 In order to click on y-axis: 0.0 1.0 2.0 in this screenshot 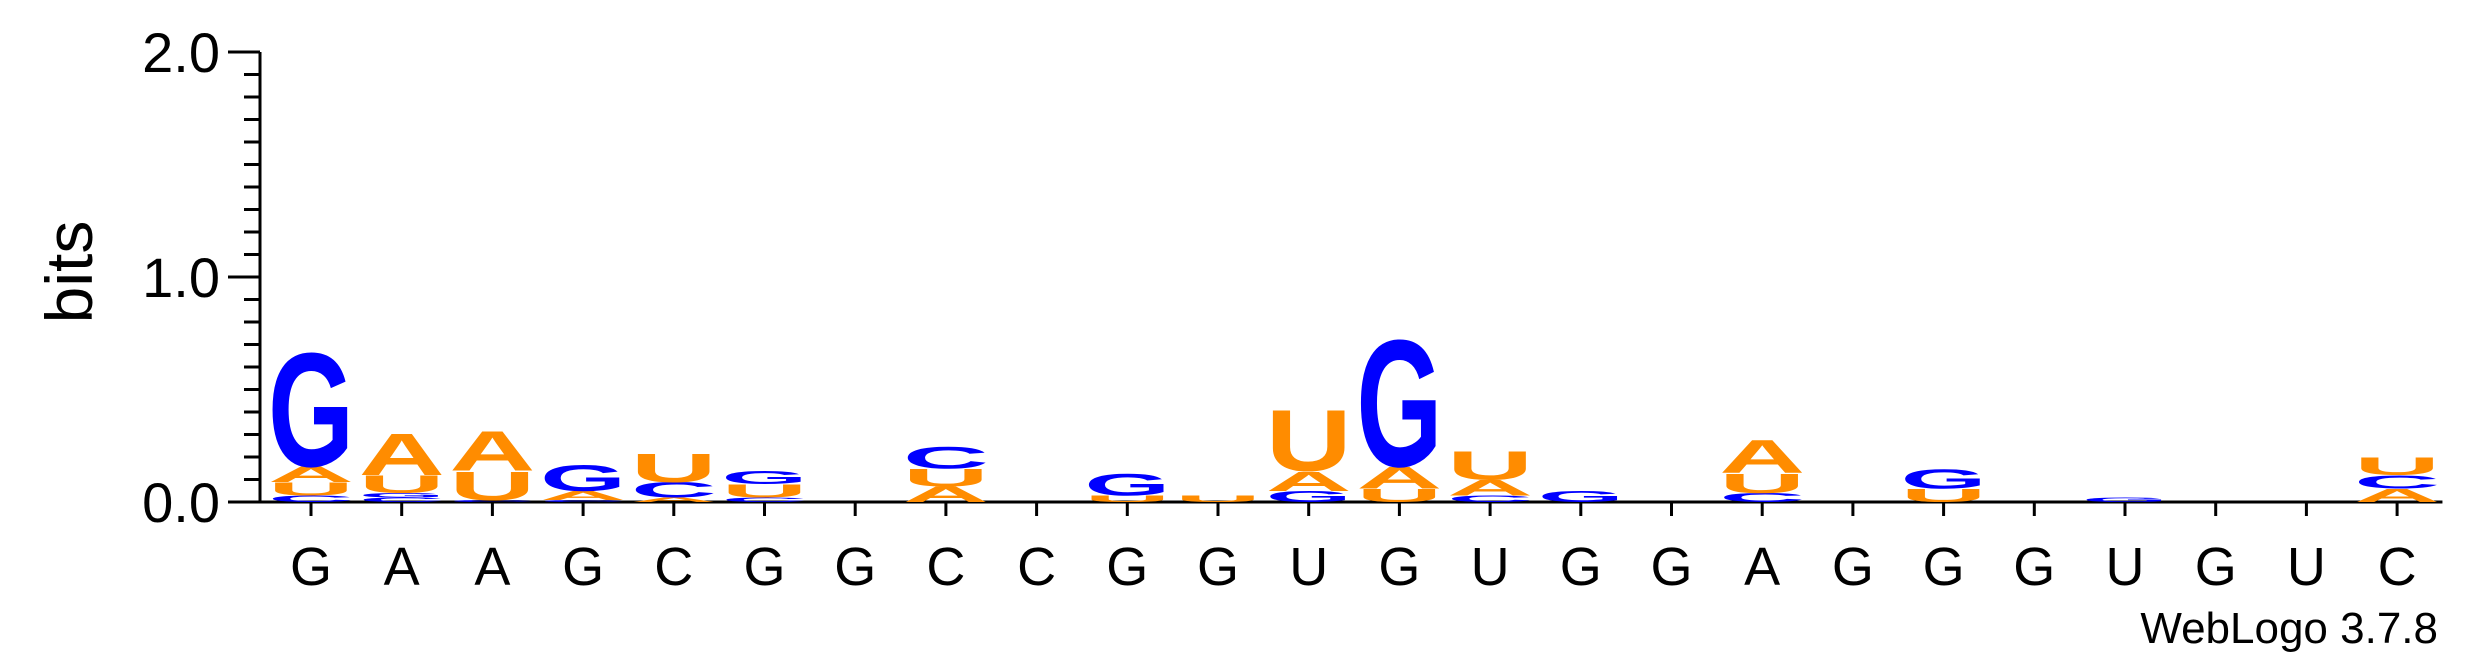, I will do `click(202, 277)`.